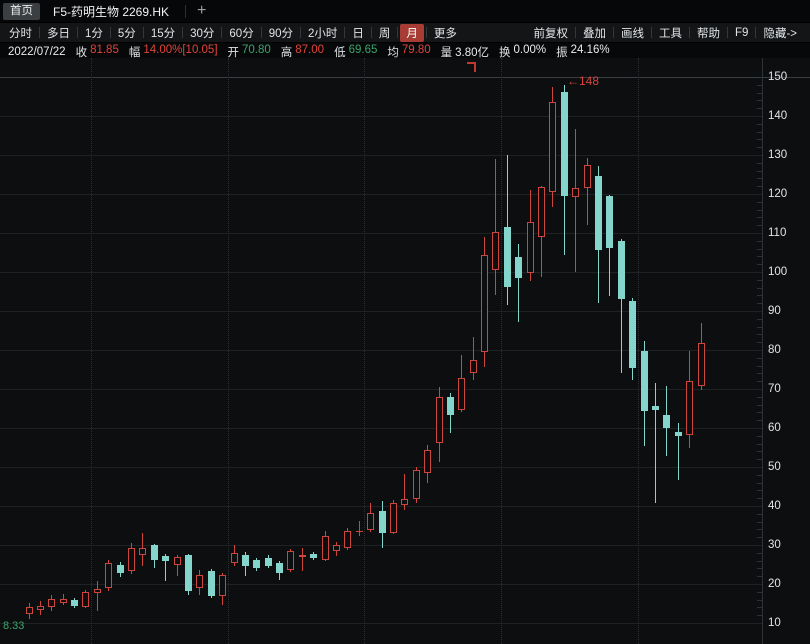 The width and height of the screenshot is (810, 644). I want to click on period-item-7: 90分, so click(280, 33).